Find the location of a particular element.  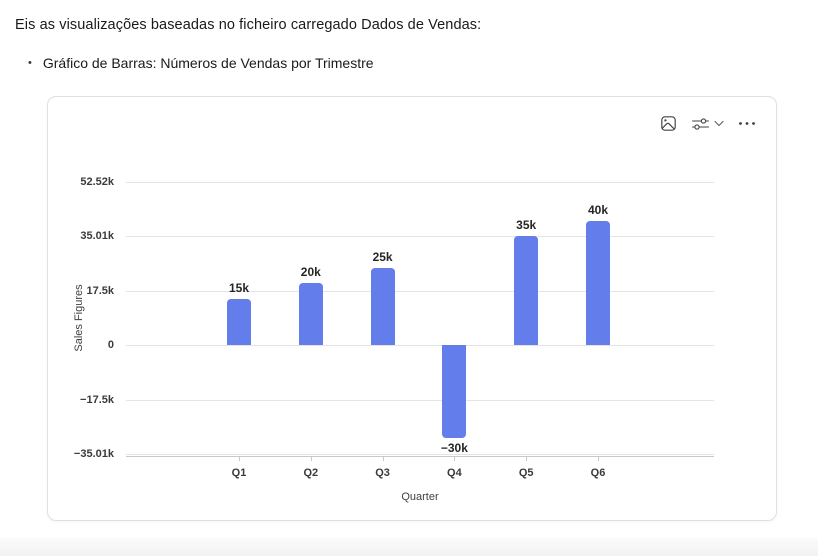

image-icon is located at coordinates (668, 123).